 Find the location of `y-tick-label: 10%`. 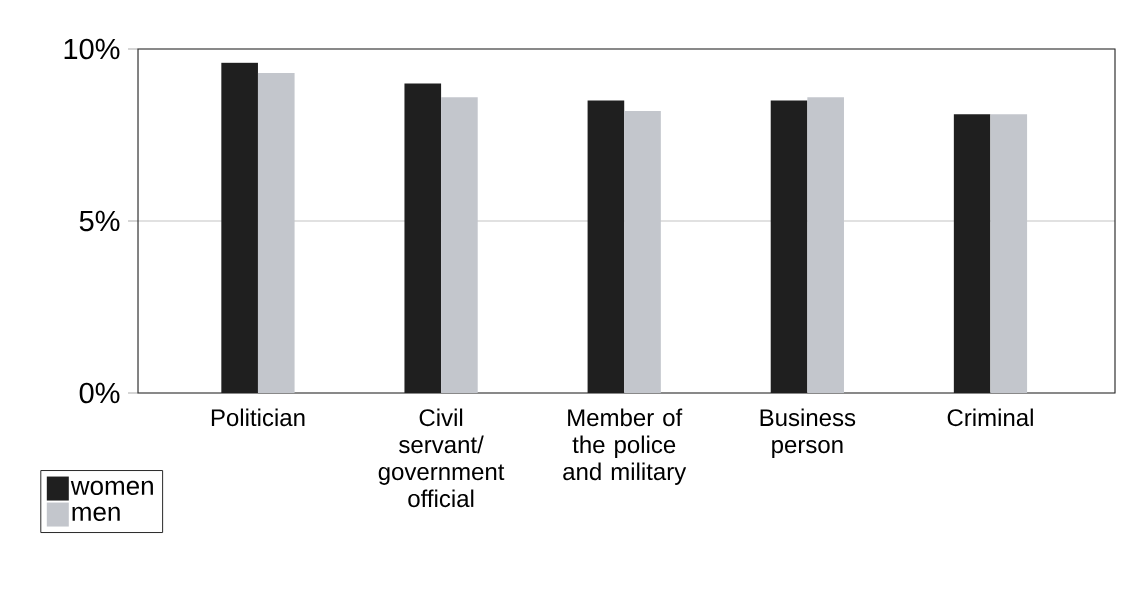

y-tick-label: 10% is located at coordinates (92, 49).